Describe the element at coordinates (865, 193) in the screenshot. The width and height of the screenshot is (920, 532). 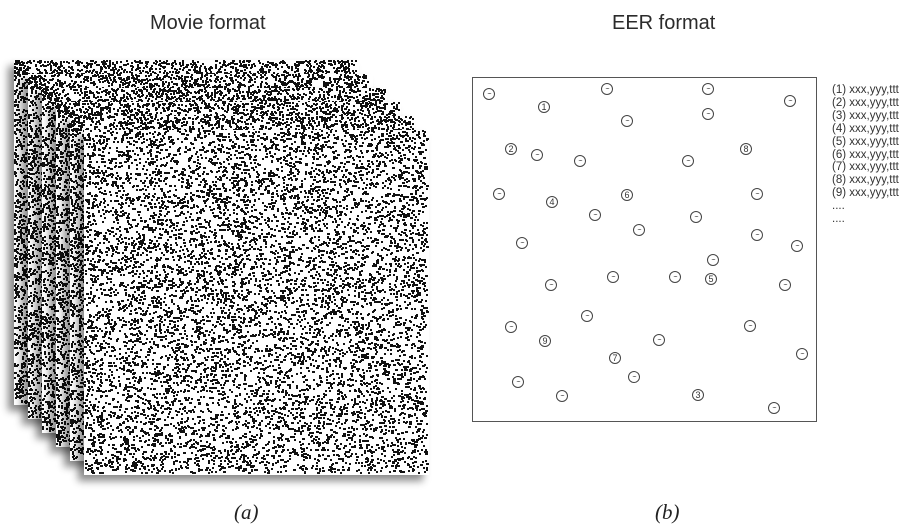
I see `event-list-item: (9) xxx,yyy,ttt` at that location.